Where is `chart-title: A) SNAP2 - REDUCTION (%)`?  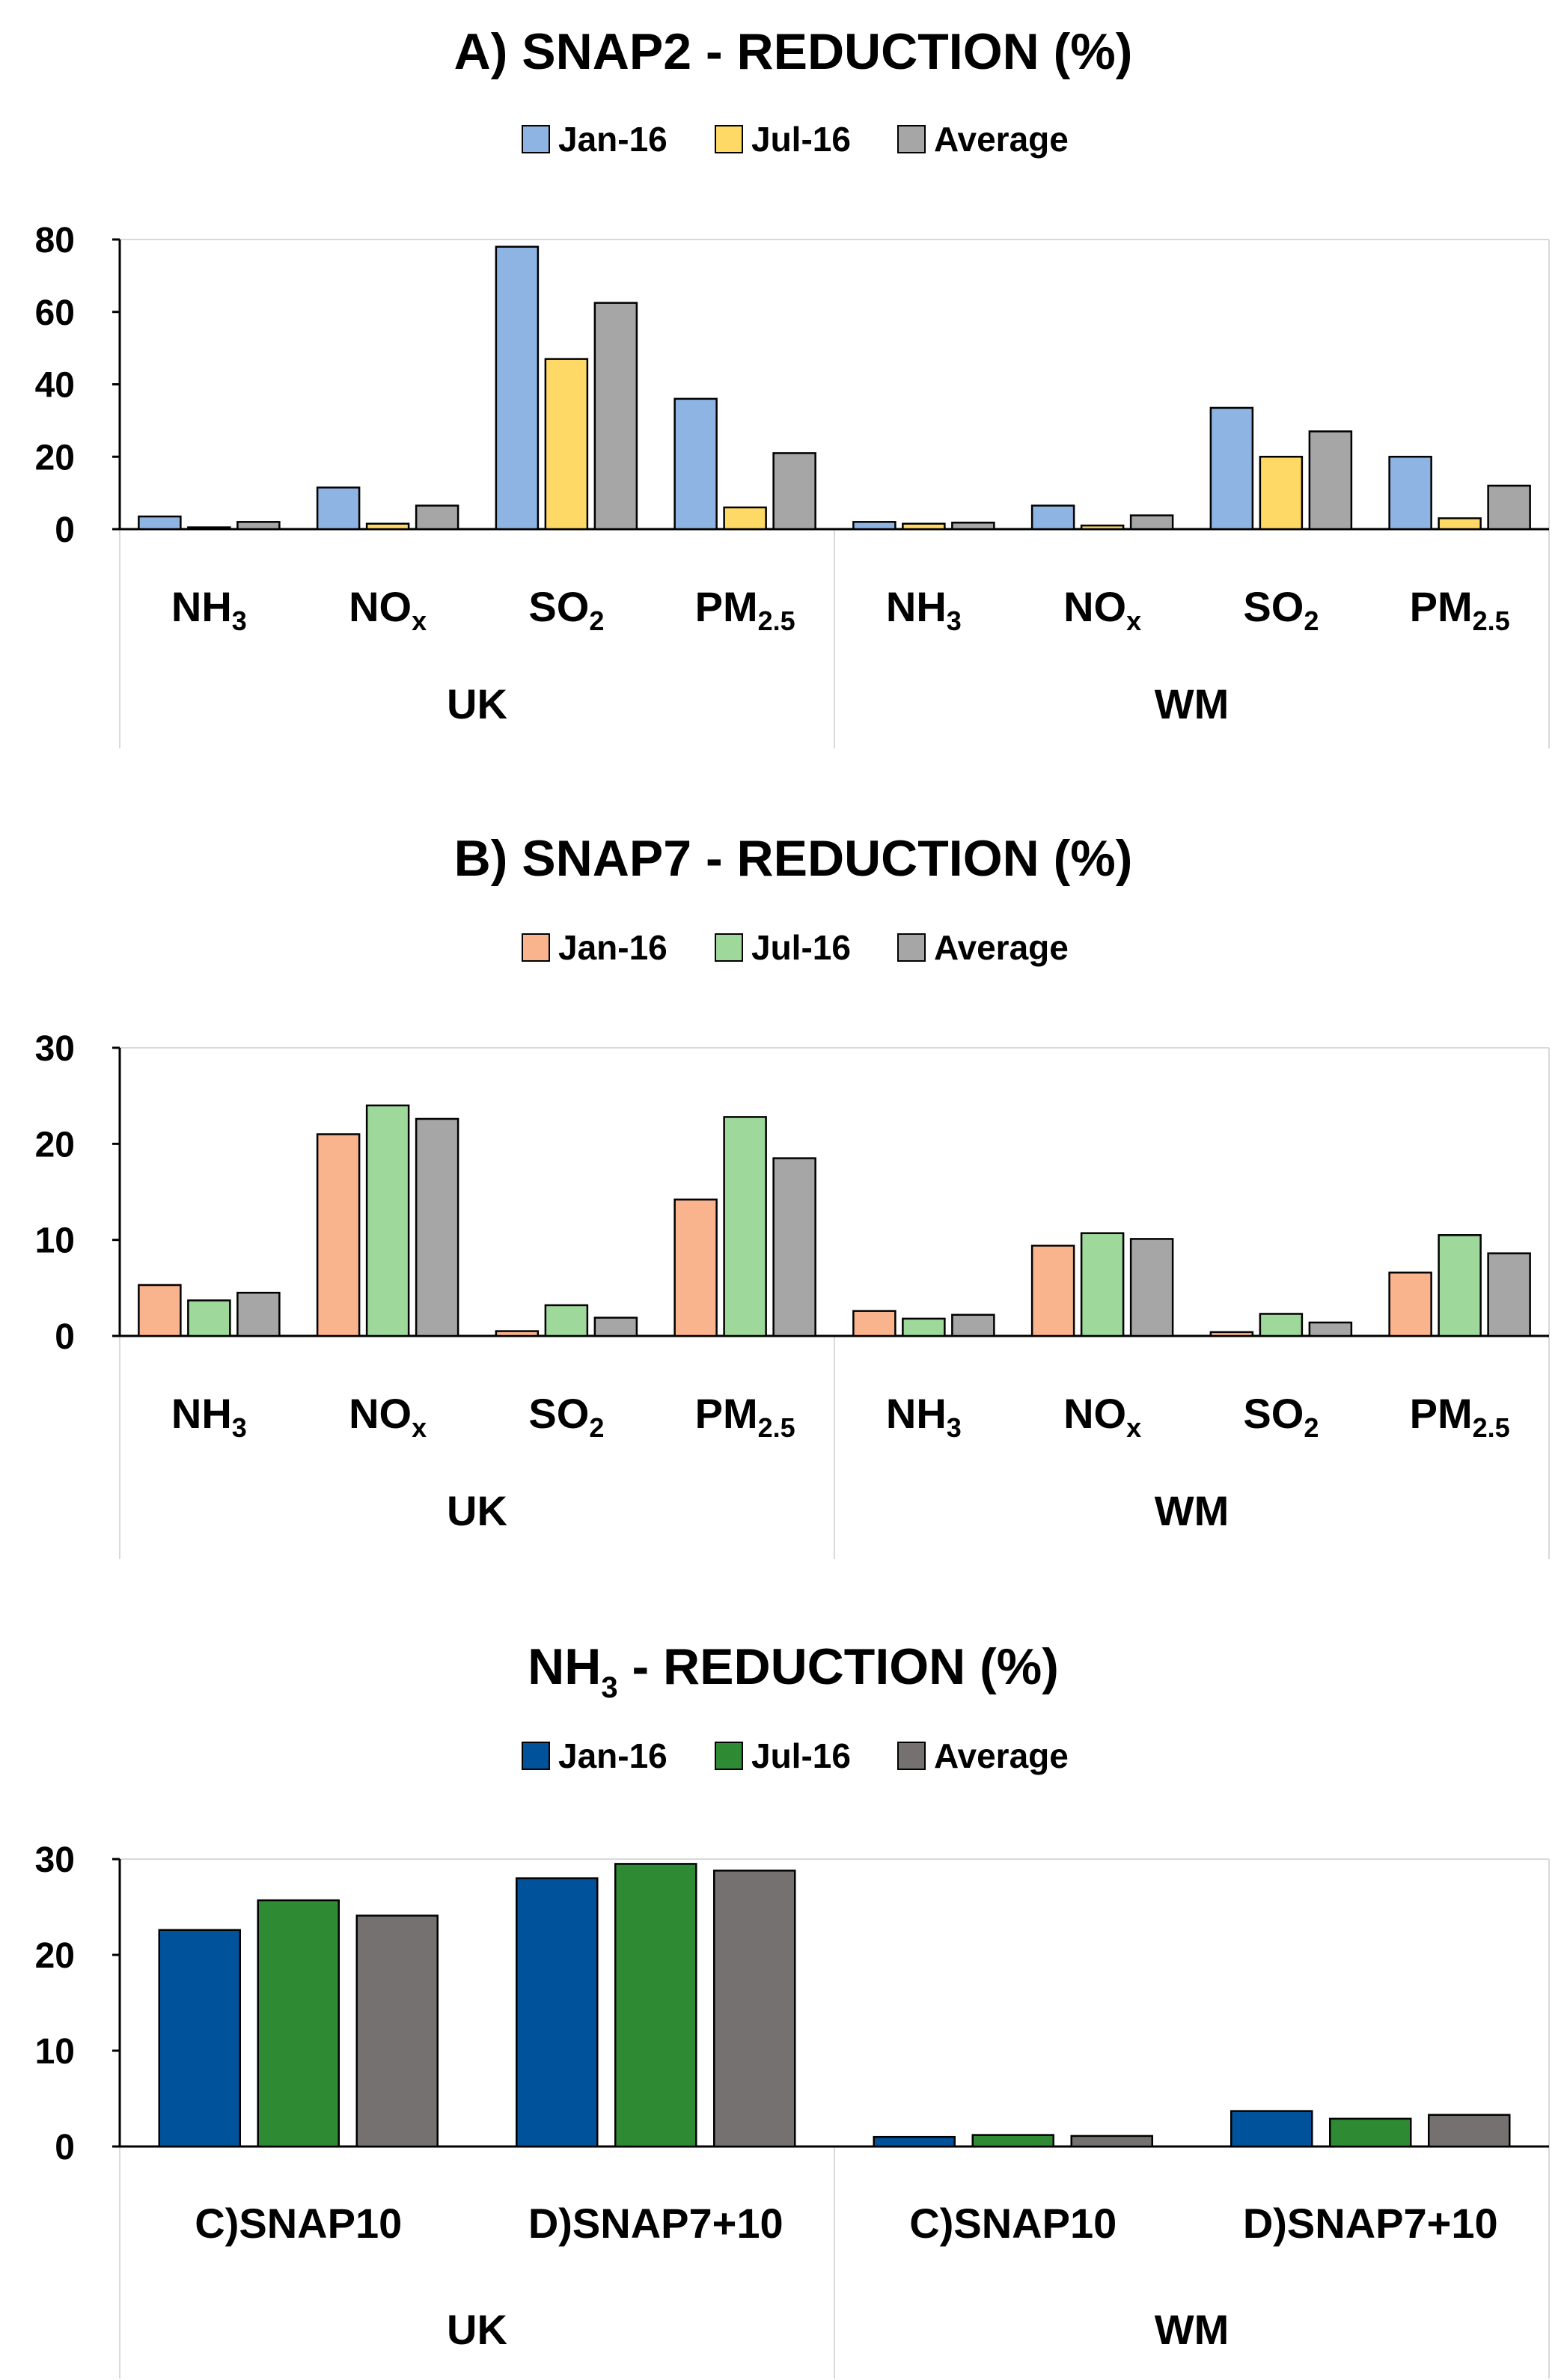
chart-title: A) SNAP2 - REDUCTION (%) is located at coordinates (793, 51).